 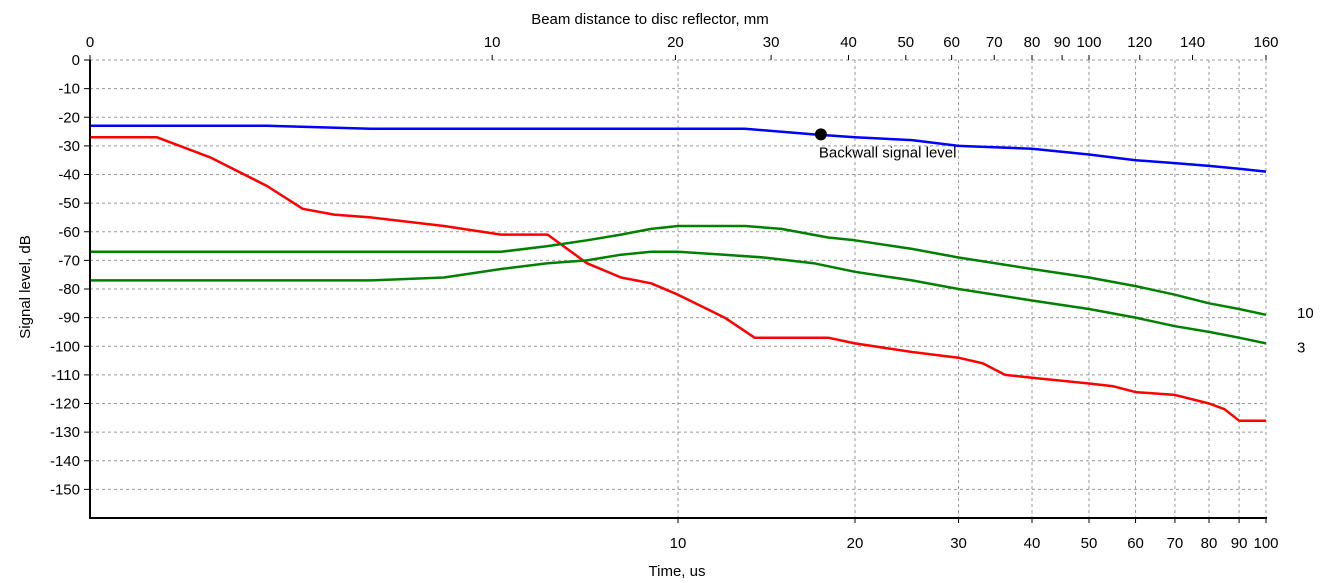 I want to click on x2-tick-label: 120, so click(x=1139, y=42).